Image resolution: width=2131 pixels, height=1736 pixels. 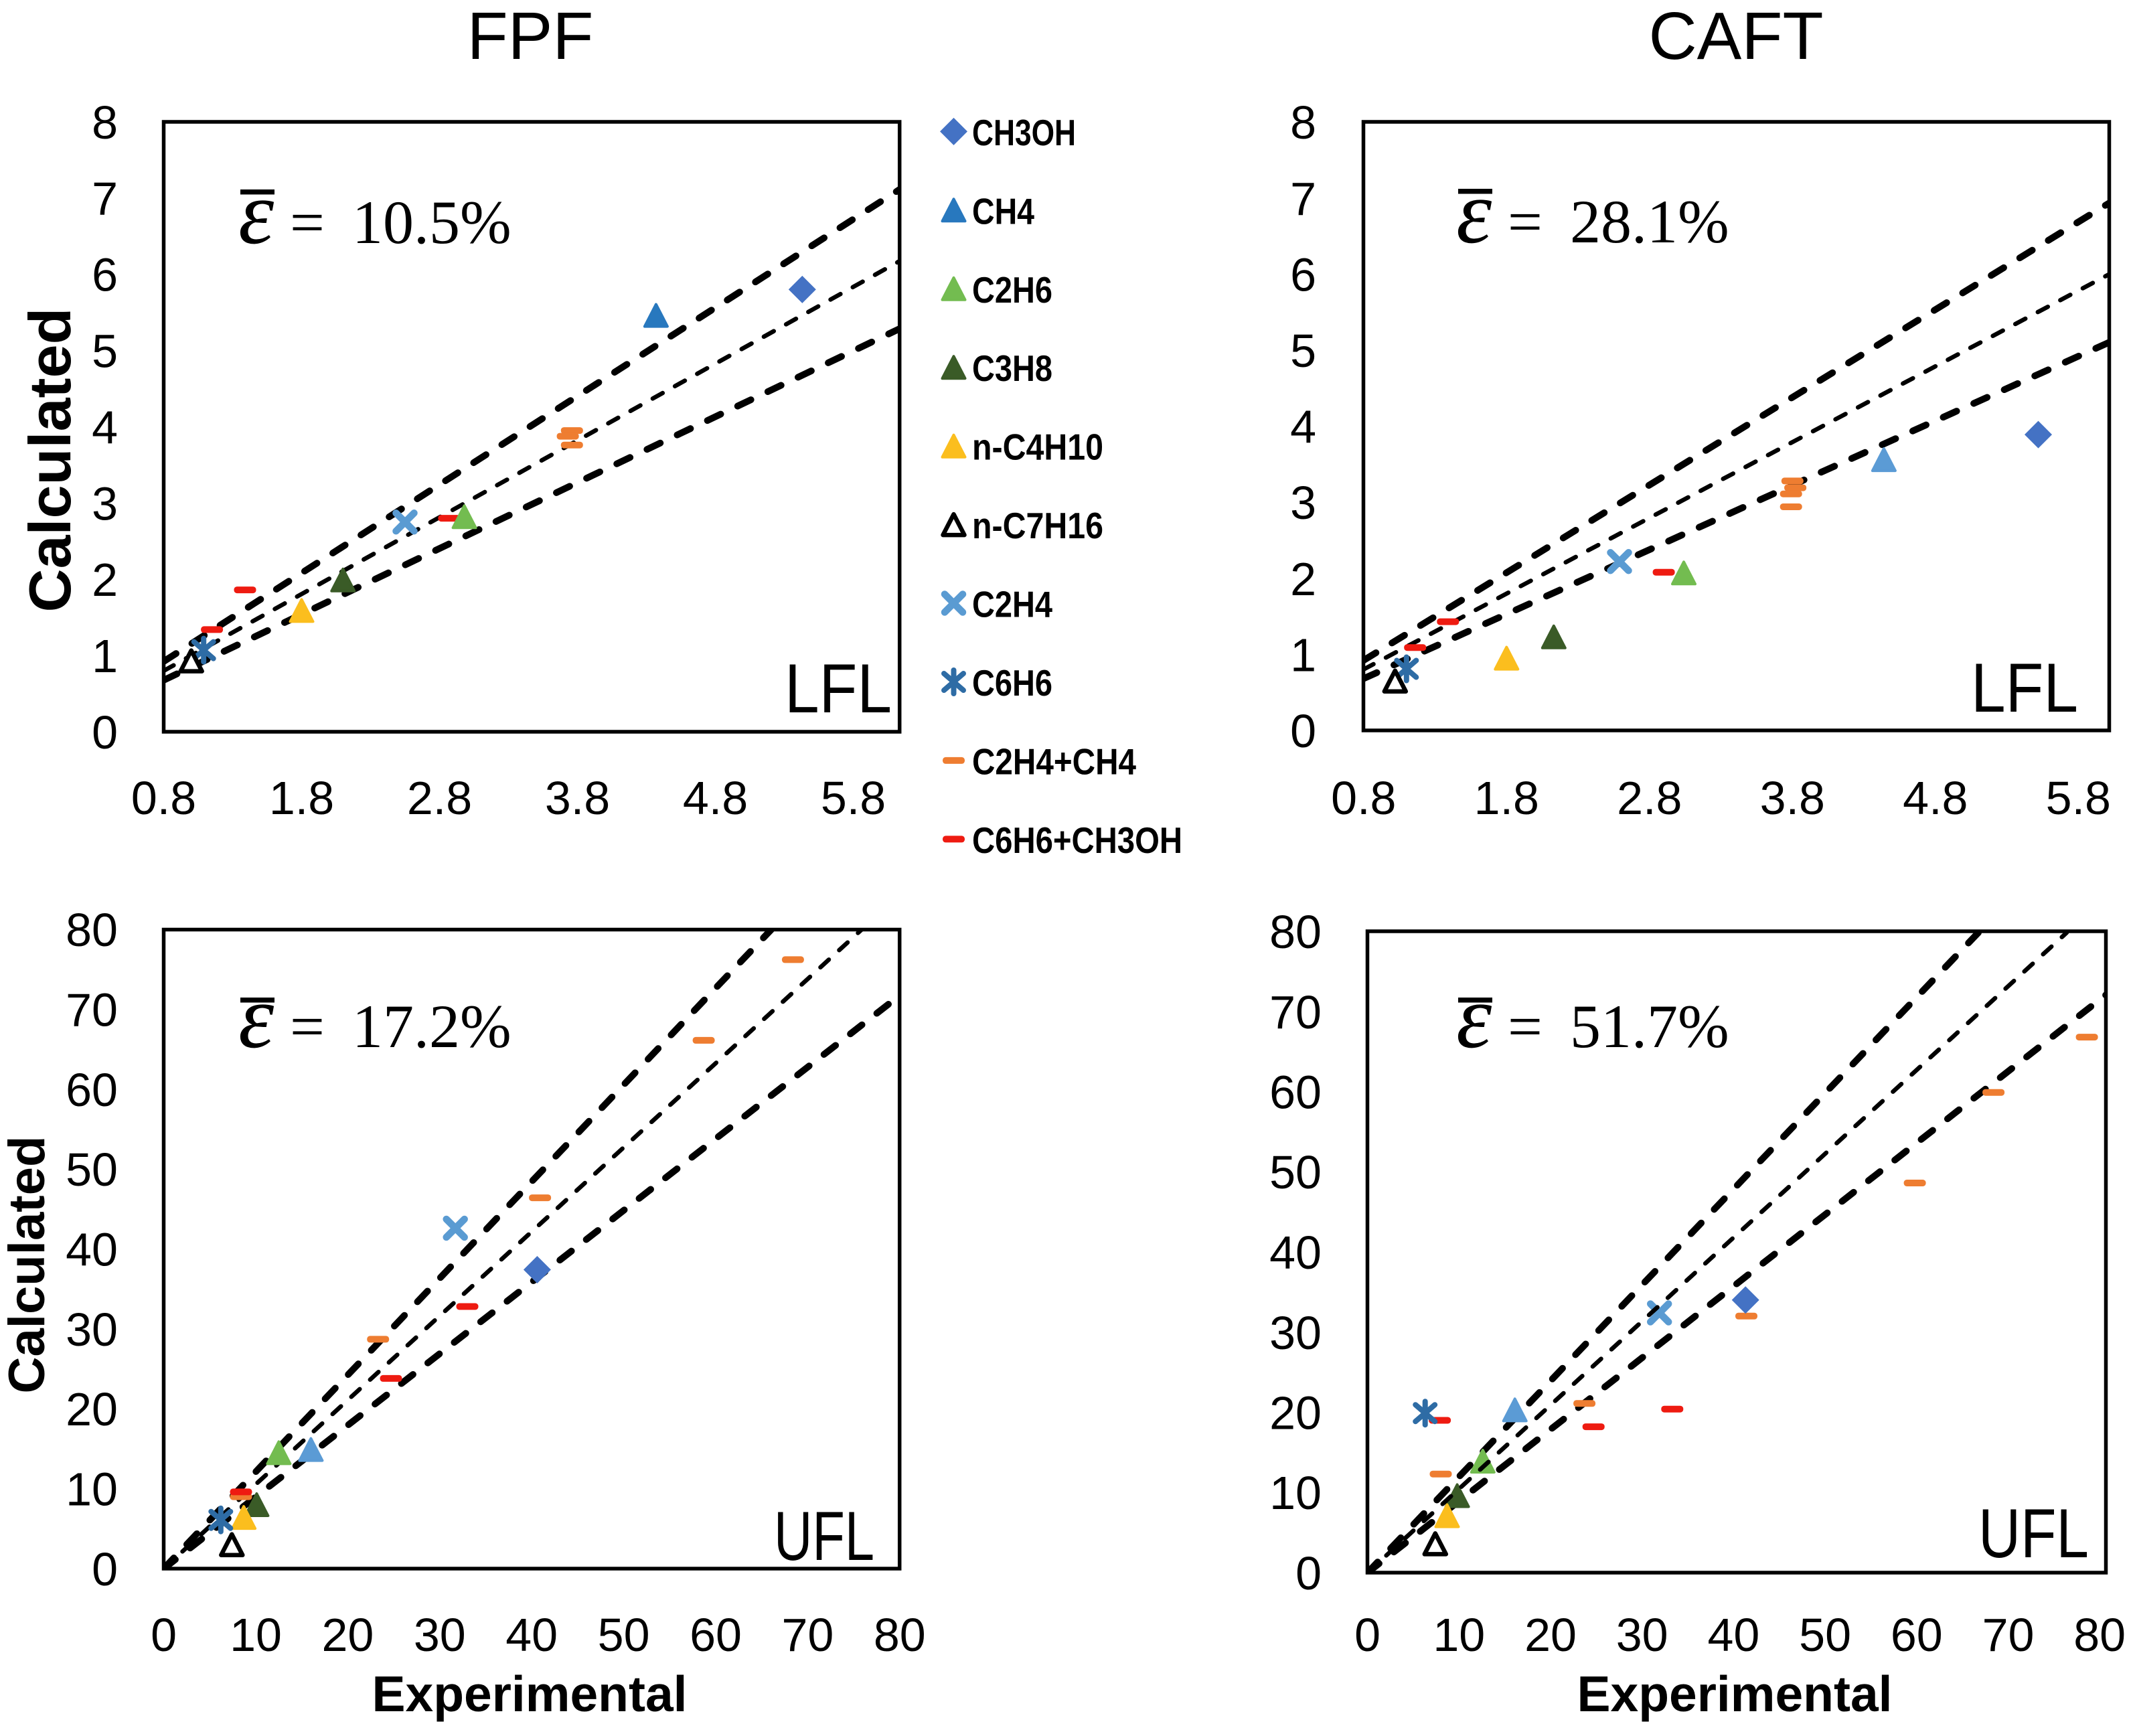 What do you see at coordinates (1012, 683) in the screenshot?
I see `svg-text: C6H6` at bounding box center [1012, 683].